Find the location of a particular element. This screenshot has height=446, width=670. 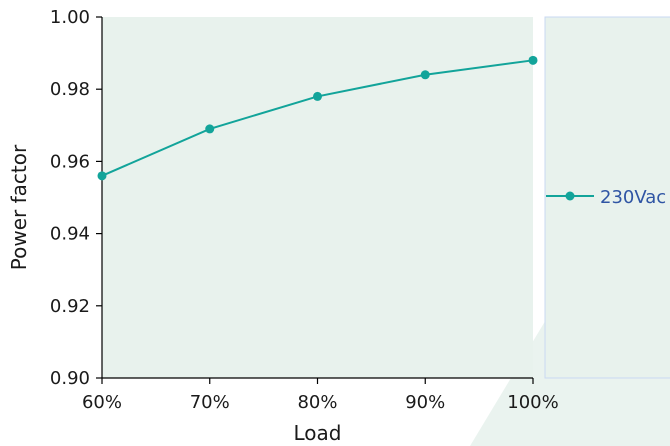

y-tick-label: 0.96 is located at coordinates (70, 161).